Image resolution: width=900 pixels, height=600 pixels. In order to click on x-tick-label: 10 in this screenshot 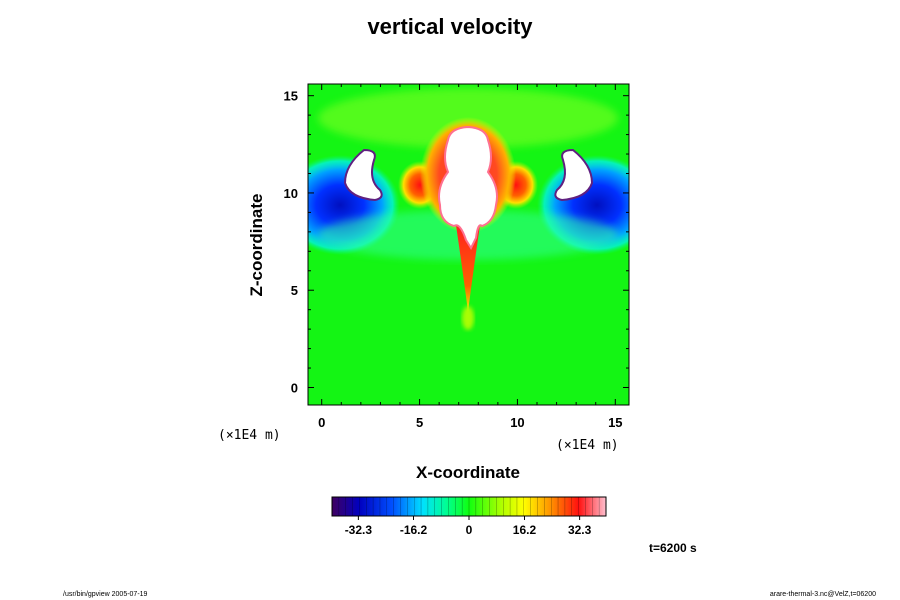, I will do `click(517, 422)`.